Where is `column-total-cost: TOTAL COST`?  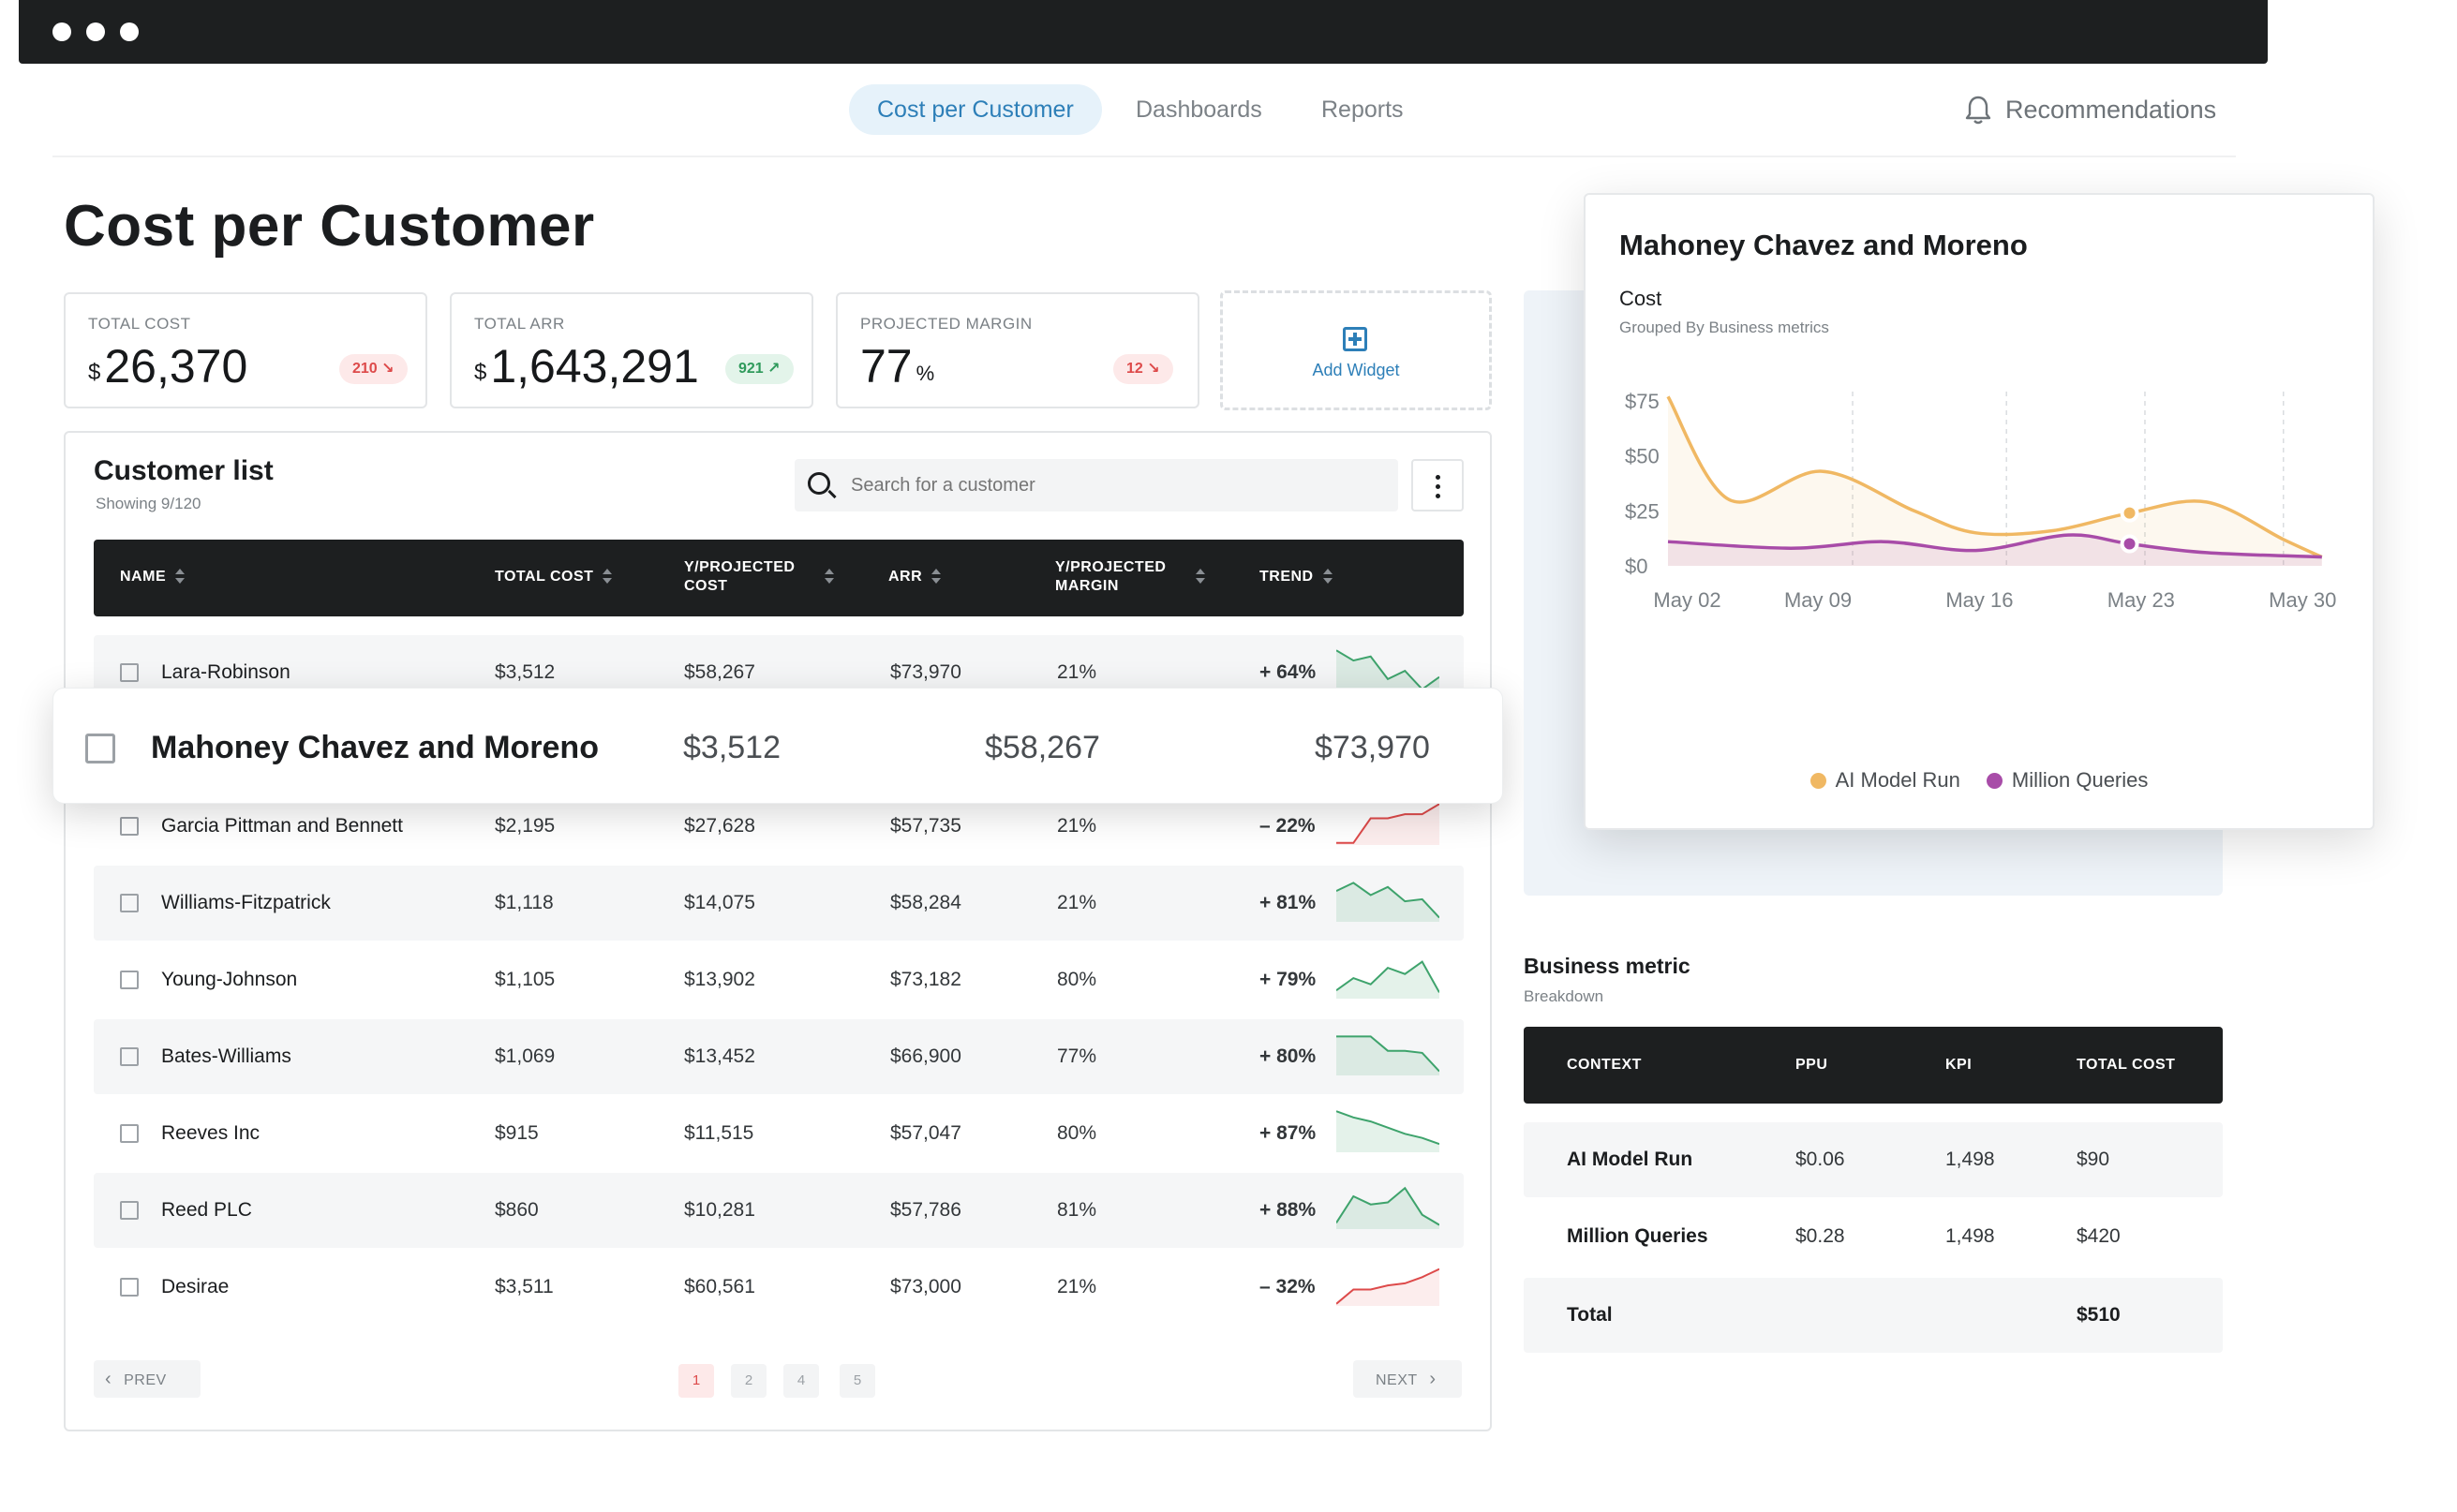
column-total-cost: TOTAL COST is located at coordinates (554, 577).